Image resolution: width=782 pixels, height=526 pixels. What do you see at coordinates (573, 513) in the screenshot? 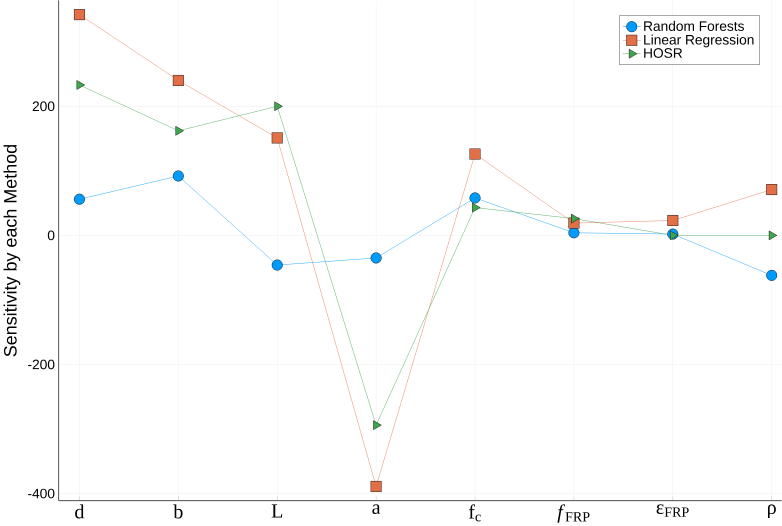
I see `x-tick-label: f$_{FRP}$` at bounding box center [573, 513].